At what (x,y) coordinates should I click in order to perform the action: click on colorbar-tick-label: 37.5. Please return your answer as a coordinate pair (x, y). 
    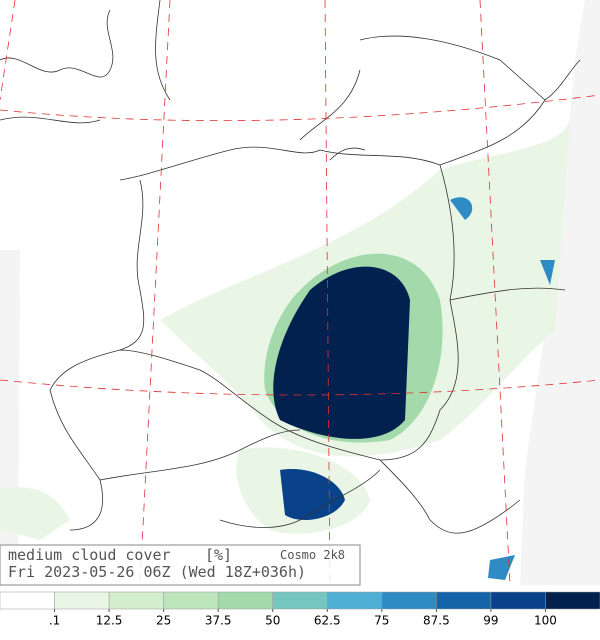
    Looking at the image, I should click on (218, 621).